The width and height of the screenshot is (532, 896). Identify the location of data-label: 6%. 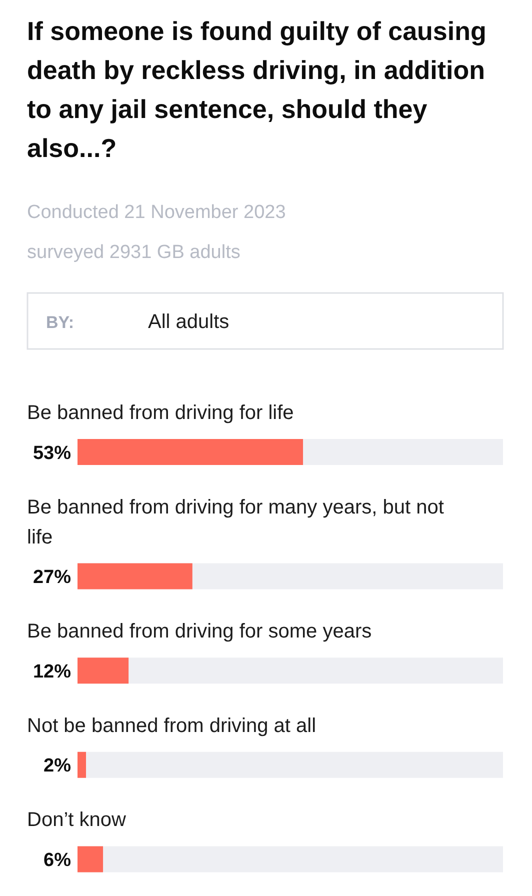
(58, 860).